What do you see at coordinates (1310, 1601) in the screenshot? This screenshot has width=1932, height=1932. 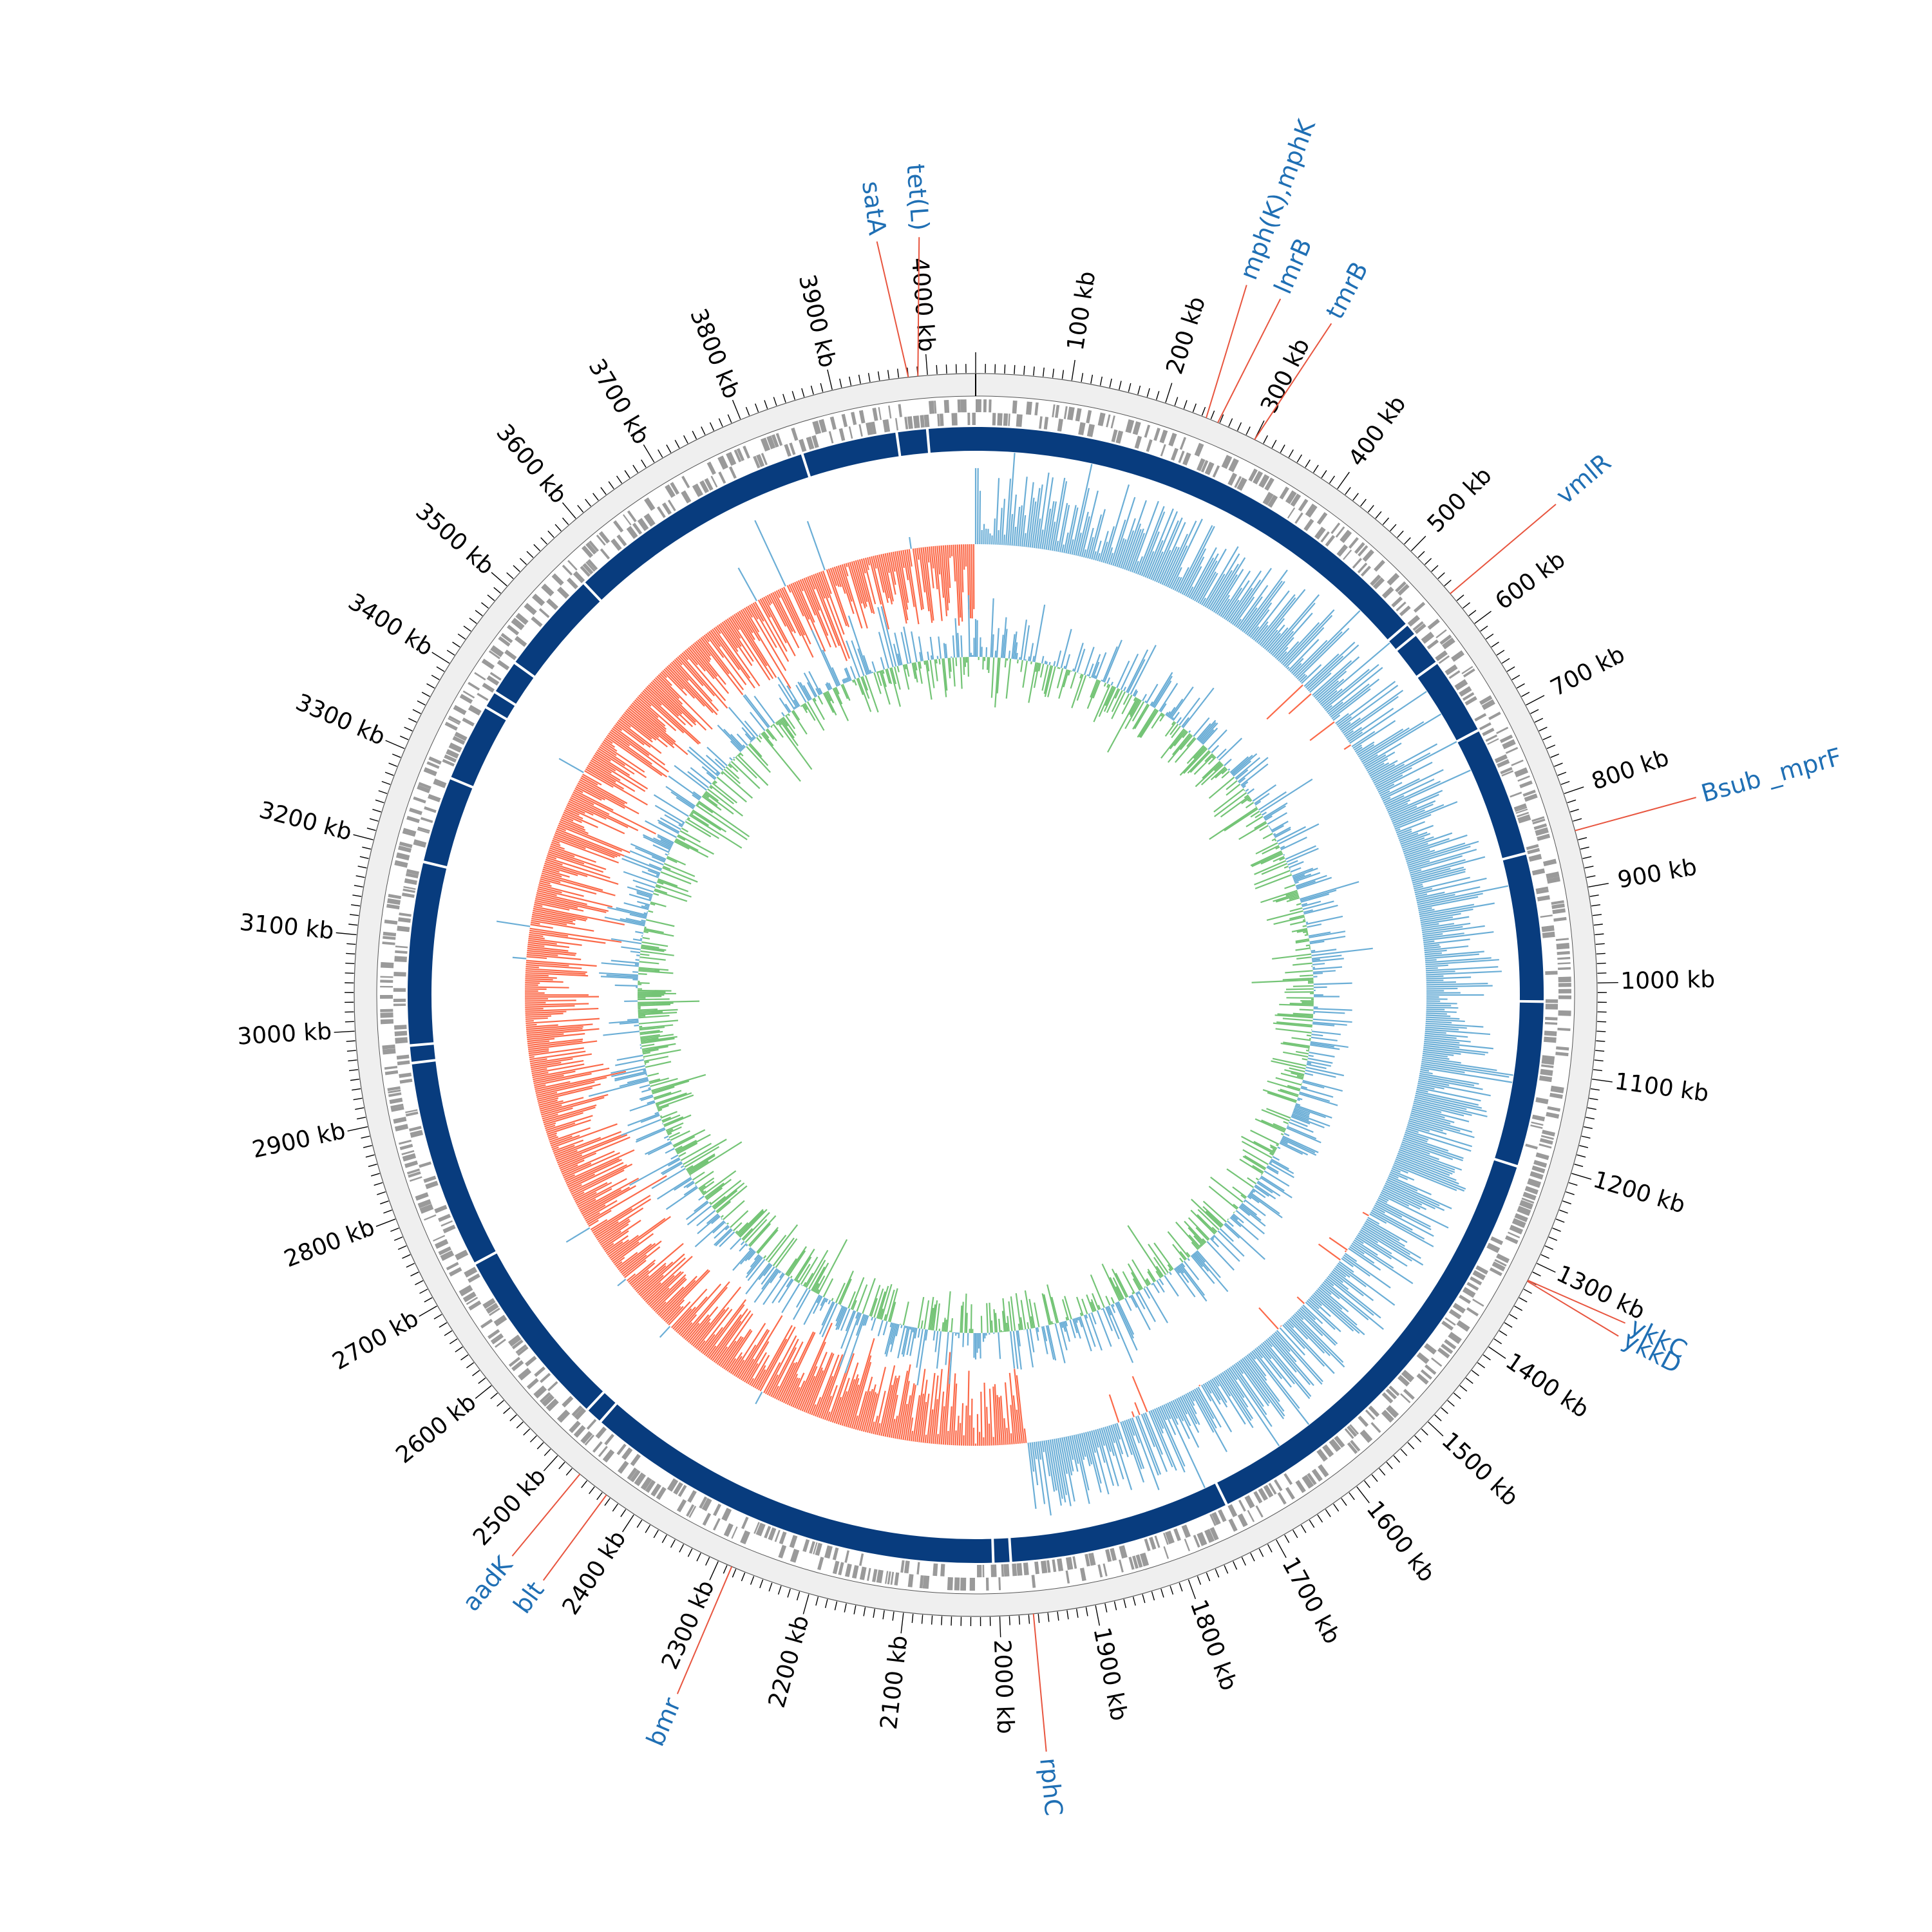 I see `tick-label: 1700 kb` at bounding box center [1310, 1601].